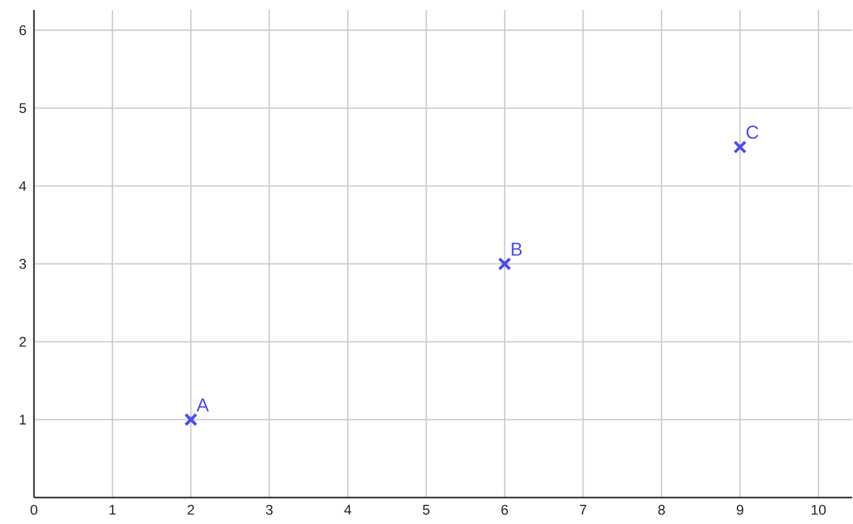  What do you see at coordinates (740, 510) in the screenshot?
I see `x-tick-label: 9` at bounding box center [740, 510].